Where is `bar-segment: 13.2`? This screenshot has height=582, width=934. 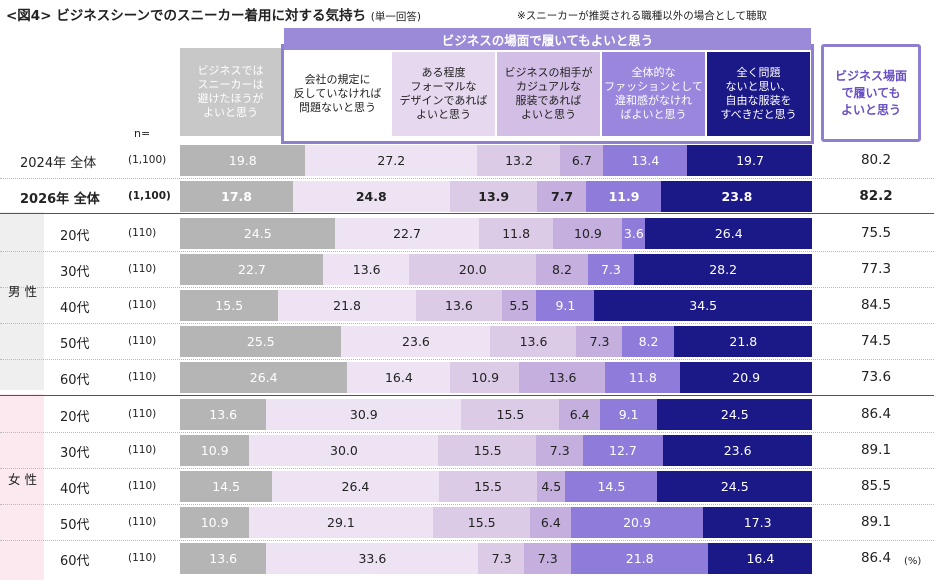 bar-segment: 13.2 is located at coordinates (519, 160).